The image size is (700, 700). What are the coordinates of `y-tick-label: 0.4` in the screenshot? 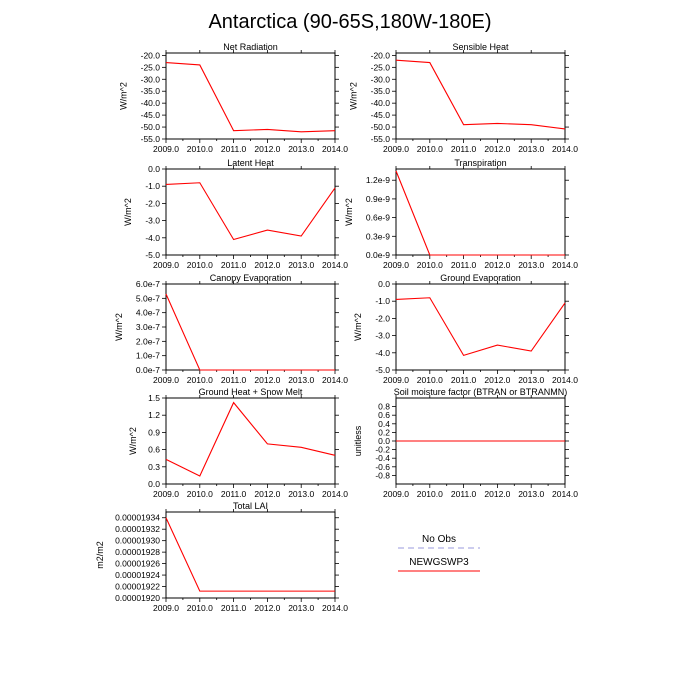 It's located at (384, 424).